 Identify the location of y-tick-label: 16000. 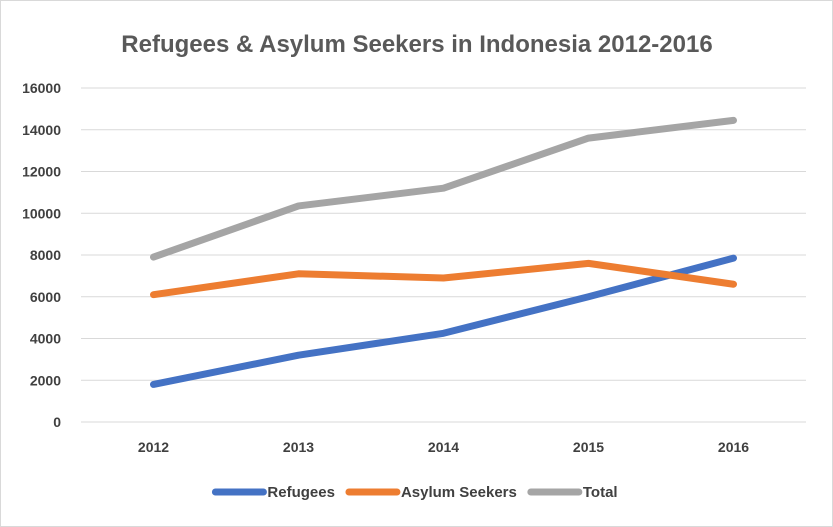
(41, 88).